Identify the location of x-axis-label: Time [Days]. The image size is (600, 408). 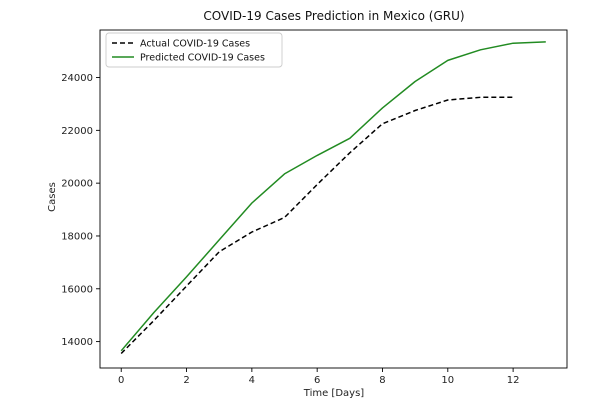
(334, 393).